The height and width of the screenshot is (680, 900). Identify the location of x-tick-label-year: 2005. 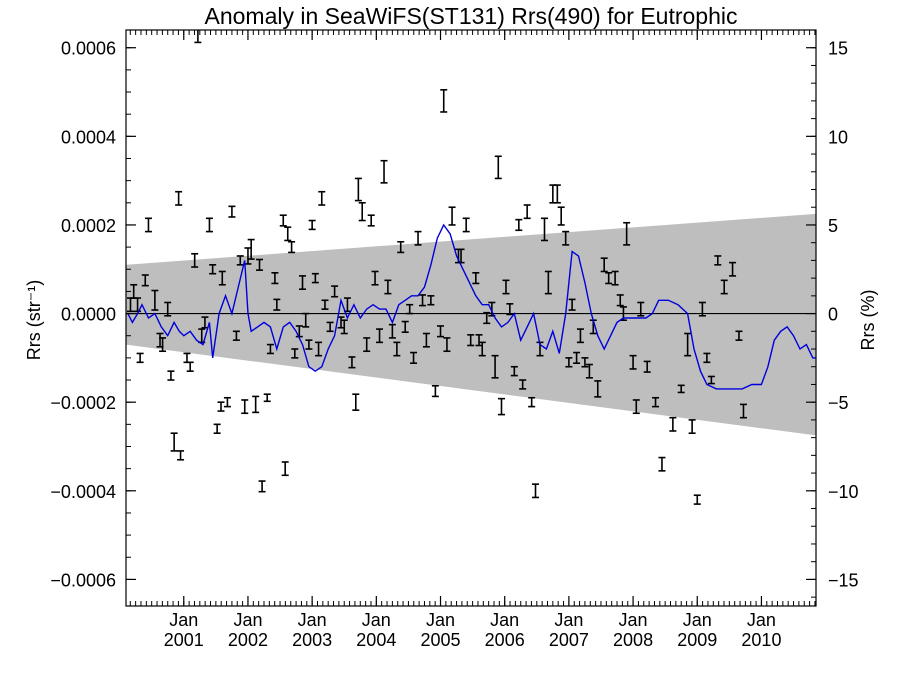
(440, 640).